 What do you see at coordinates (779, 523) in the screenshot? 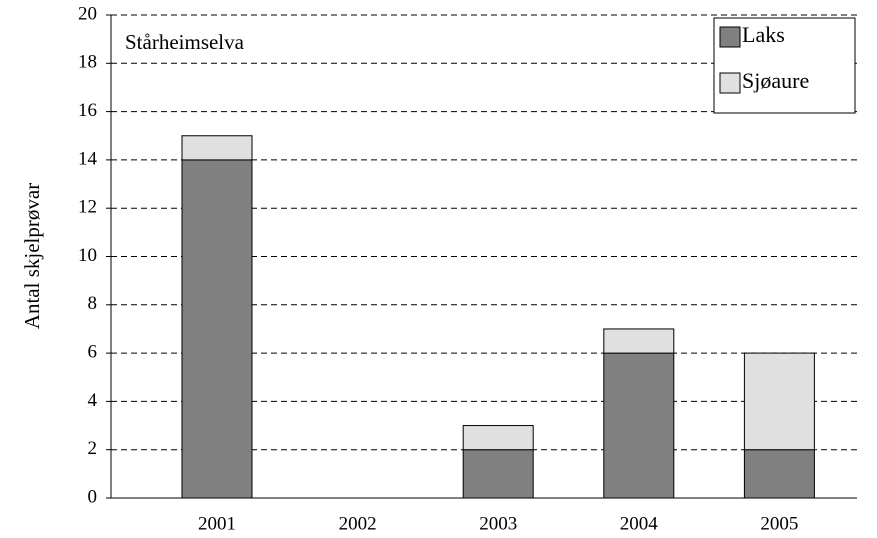
I see `x-tick-label: 2005` at bounding box center [779, 523].